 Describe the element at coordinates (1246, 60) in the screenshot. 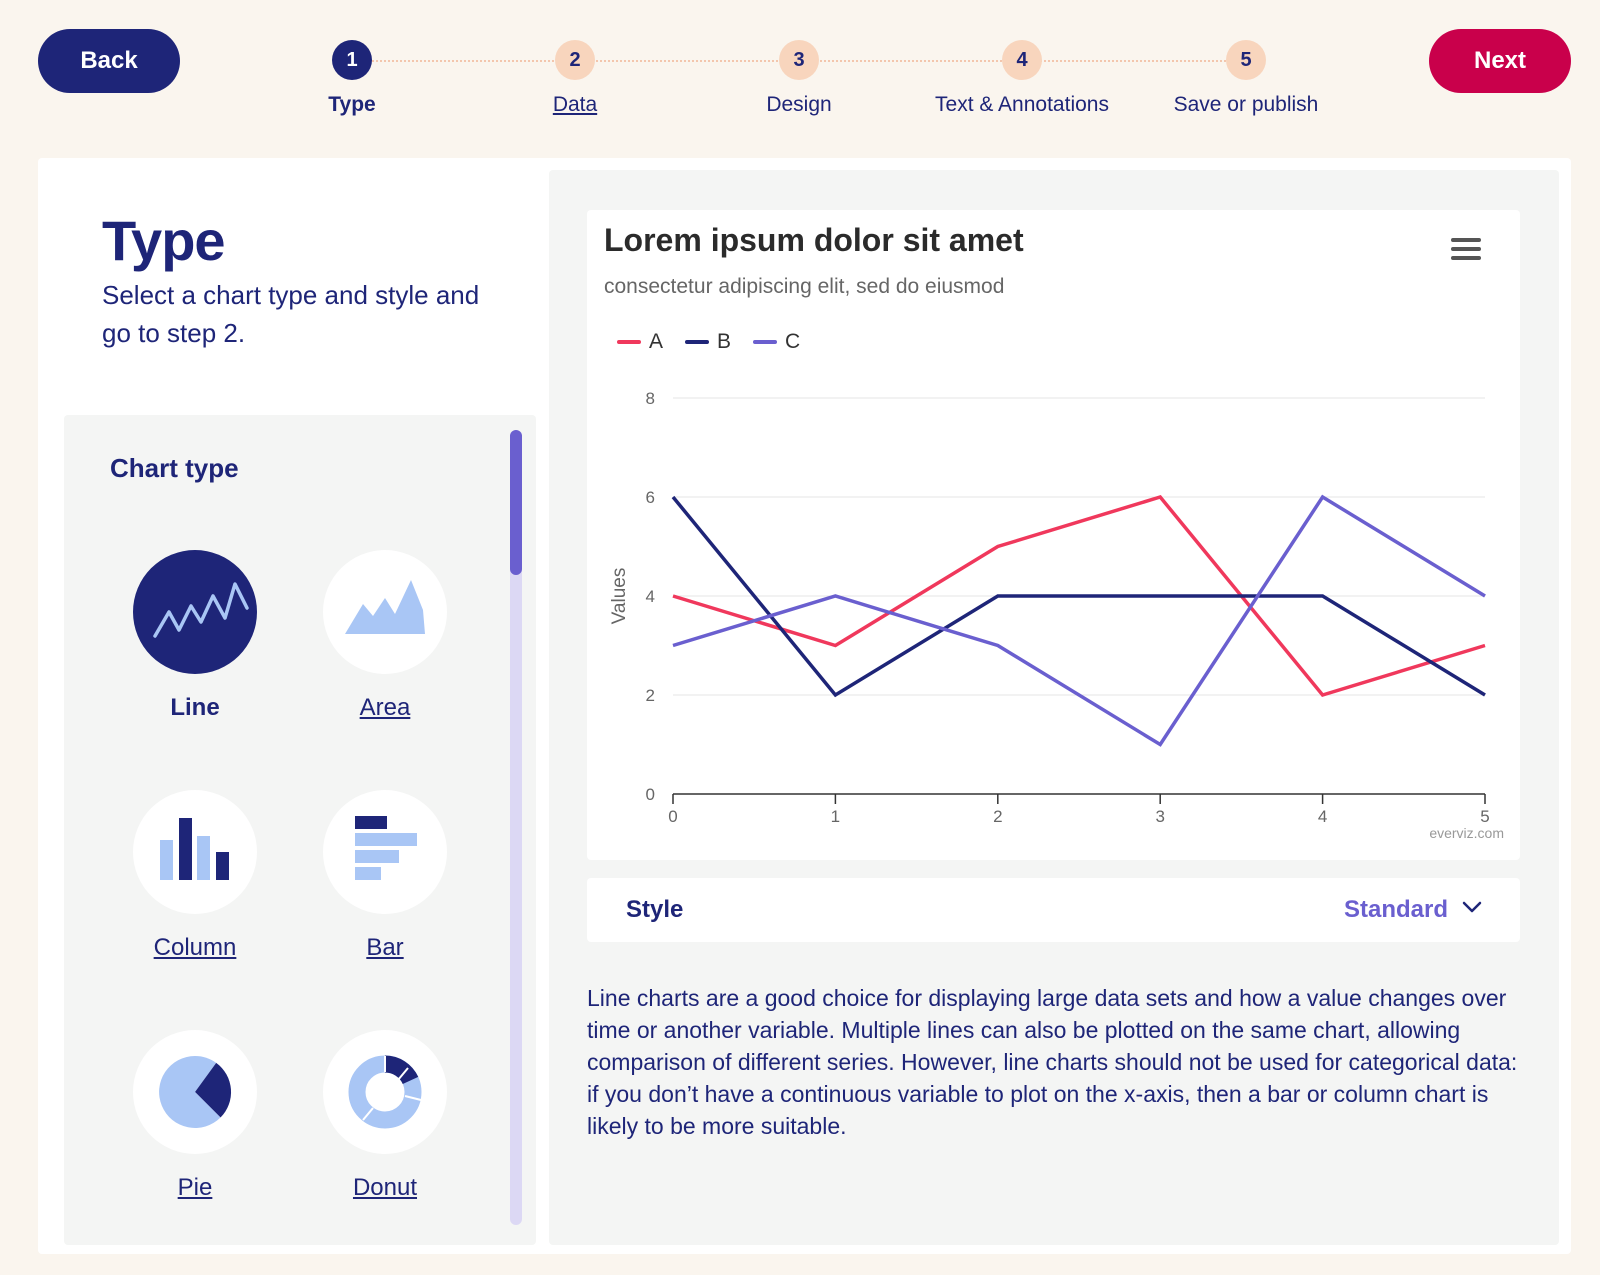

I see `step-number: 5` at that location.